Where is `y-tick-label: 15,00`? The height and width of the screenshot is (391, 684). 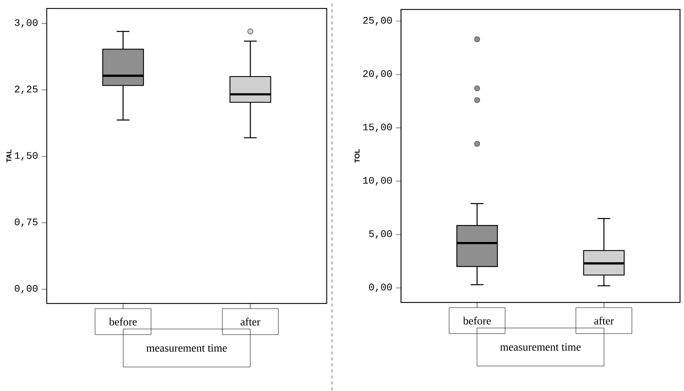
y-tick-label: 15,00 is located at coordinates (377, 128).